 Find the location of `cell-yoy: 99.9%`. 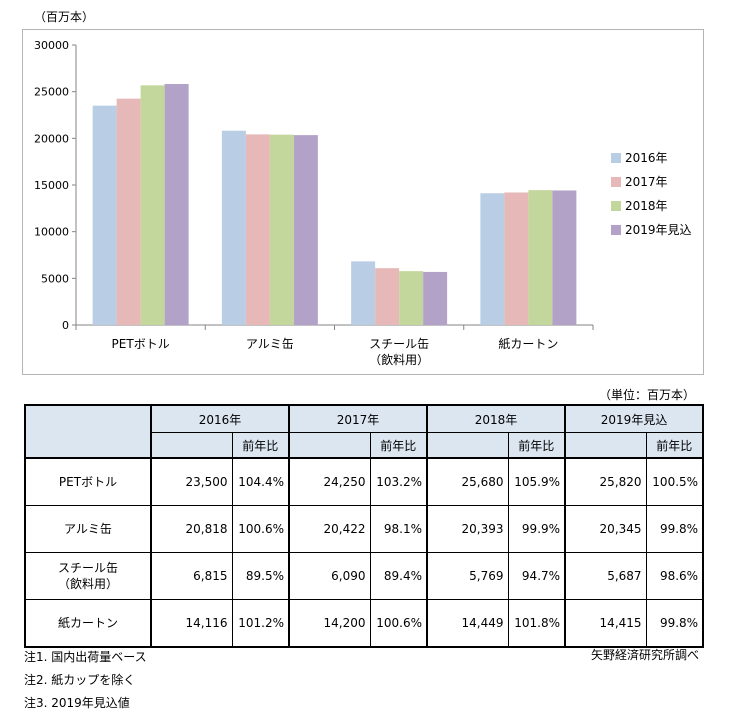

cell-yoy: 99.9% is located at coordinates (537, 529).